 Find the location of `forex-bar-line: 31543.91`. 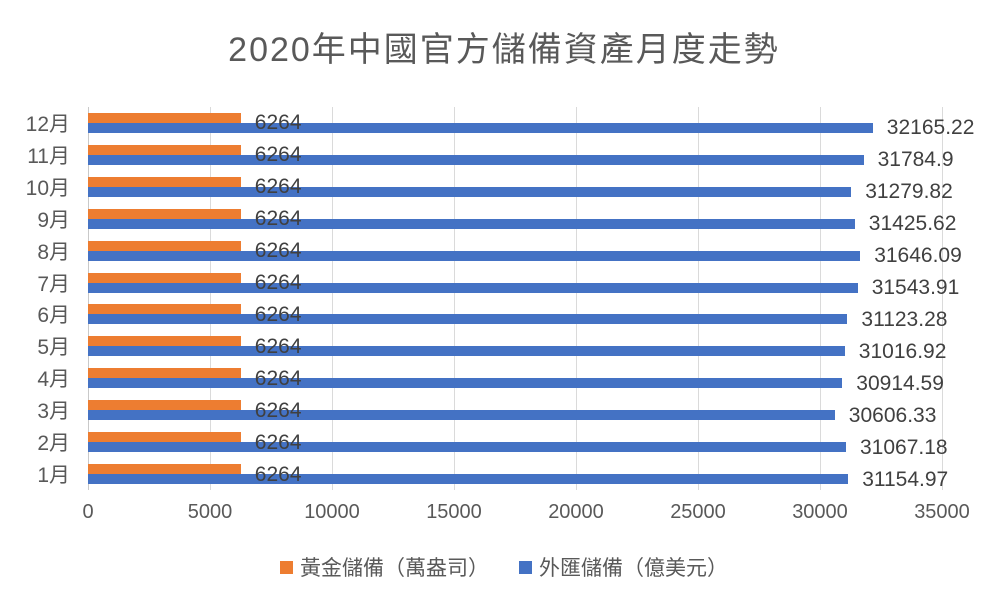

forex-bar-line: 31543.91 is located at coordinates (523, 287).